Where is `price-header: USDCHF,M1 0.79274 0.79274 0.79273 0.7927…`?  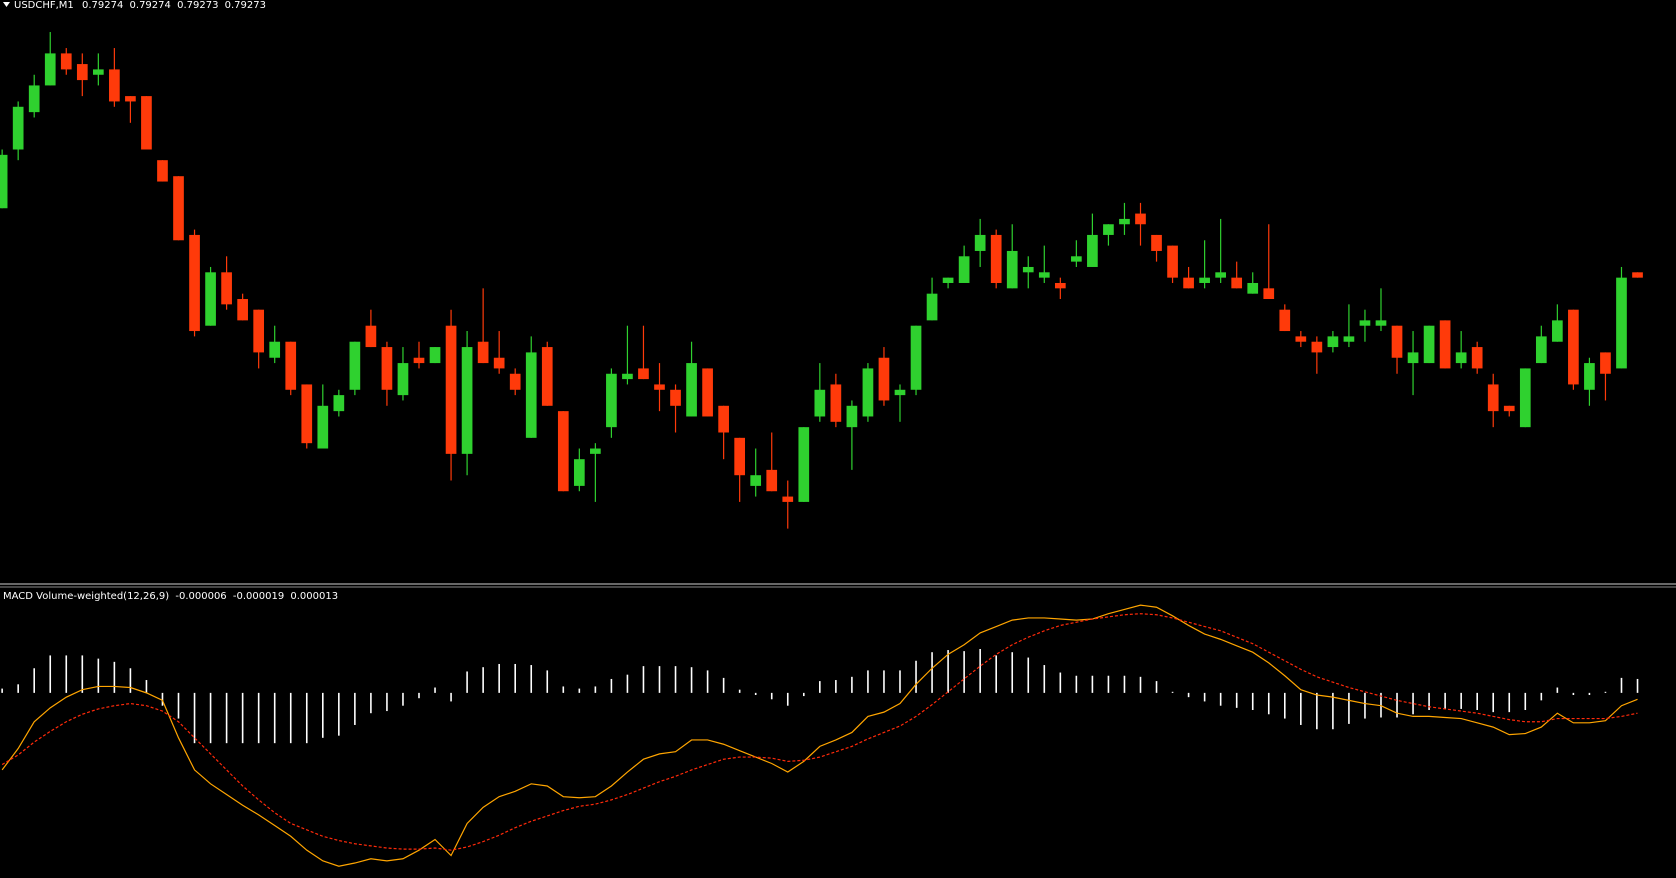
price-header: USDCHF,M1 0.79274 0.79274 0.79273 0.7927… is located at coordinates (140, 5).